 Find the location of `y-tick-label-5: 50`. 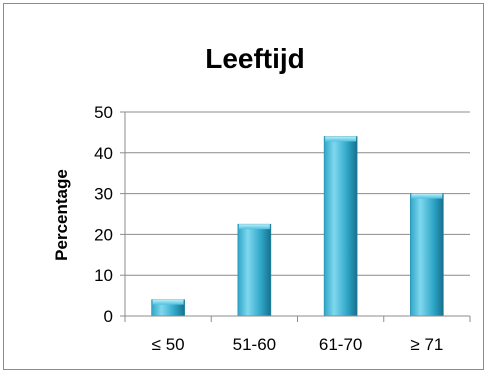

y-tick-label-5: 50 is located at coordinates (103, 112).